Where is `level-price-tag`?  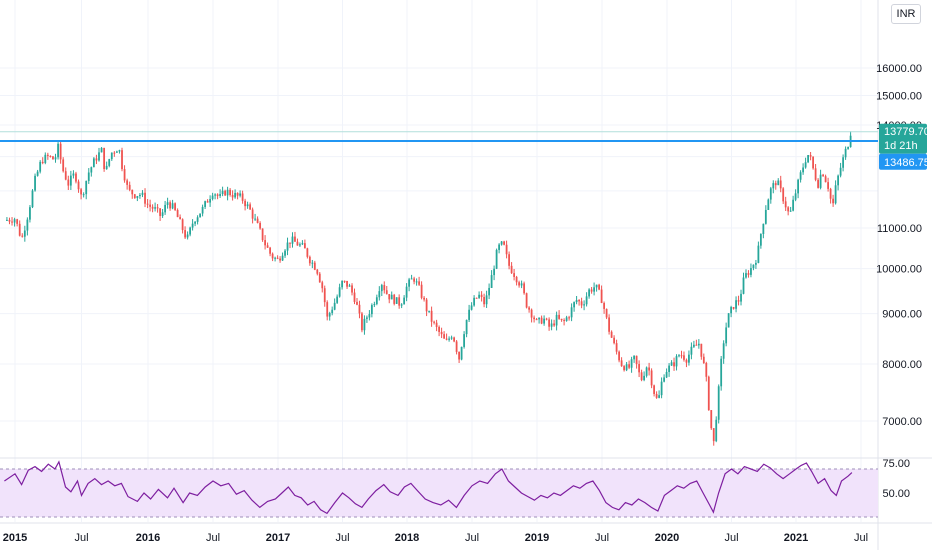 level-price-tag is located at coordinates (903, 161).